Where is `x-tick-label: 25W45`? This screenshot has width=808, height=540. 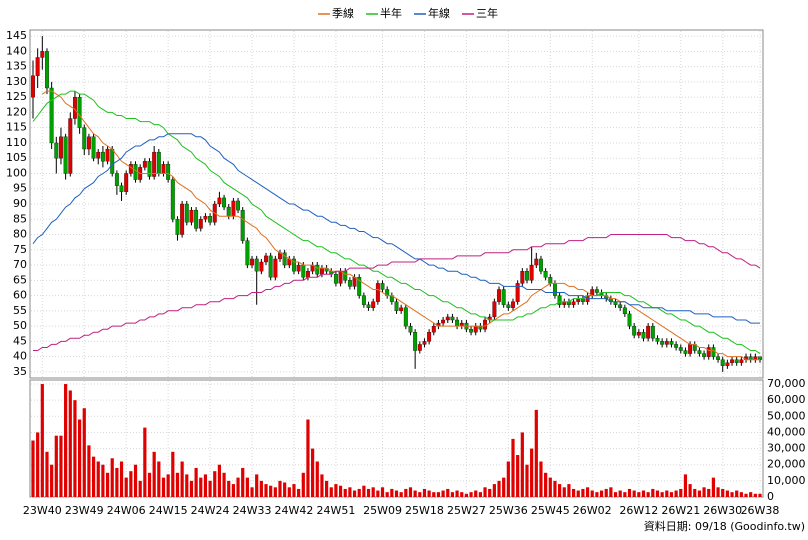 x-tick-label: 25W45 is located at coordinates (550, 510).